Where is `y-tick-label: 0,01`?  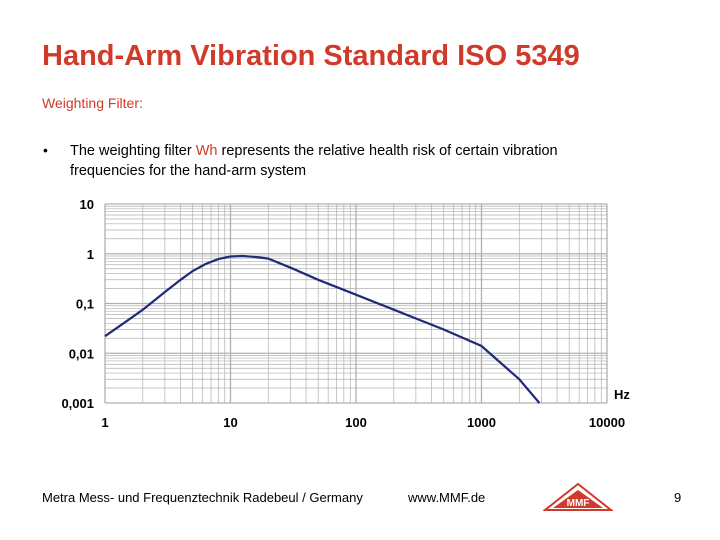
y-tick-label: 0,01 is located at coordinates (81, 353).